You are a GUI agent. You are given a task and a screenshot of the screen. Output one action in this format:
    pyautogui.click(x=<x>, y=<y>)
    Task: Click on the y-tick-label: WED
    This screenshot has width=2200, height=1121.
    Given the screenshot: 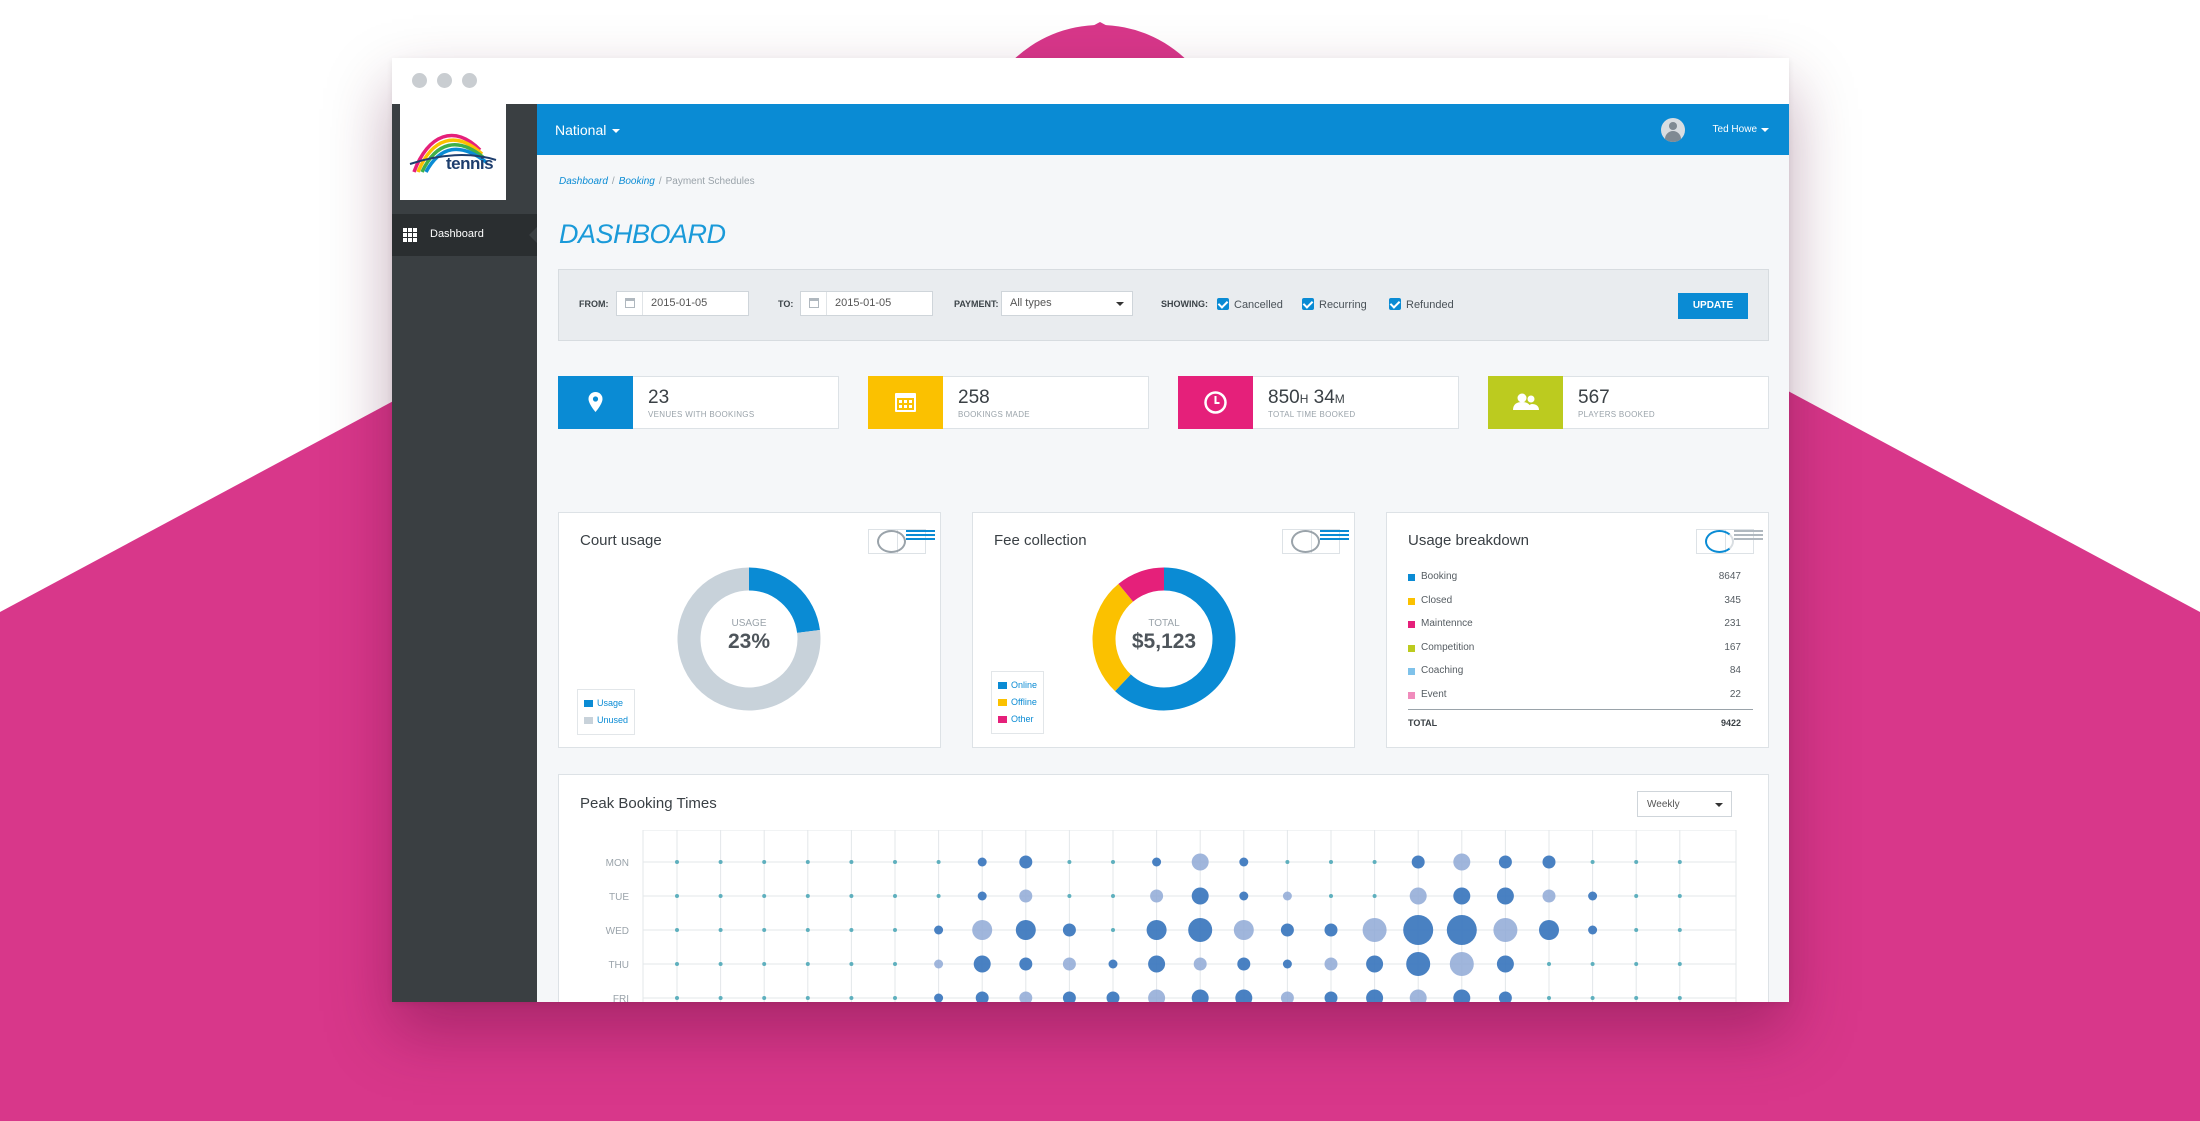 What is the action you would take?
    pyautogui.click(x=617, y=931)
    